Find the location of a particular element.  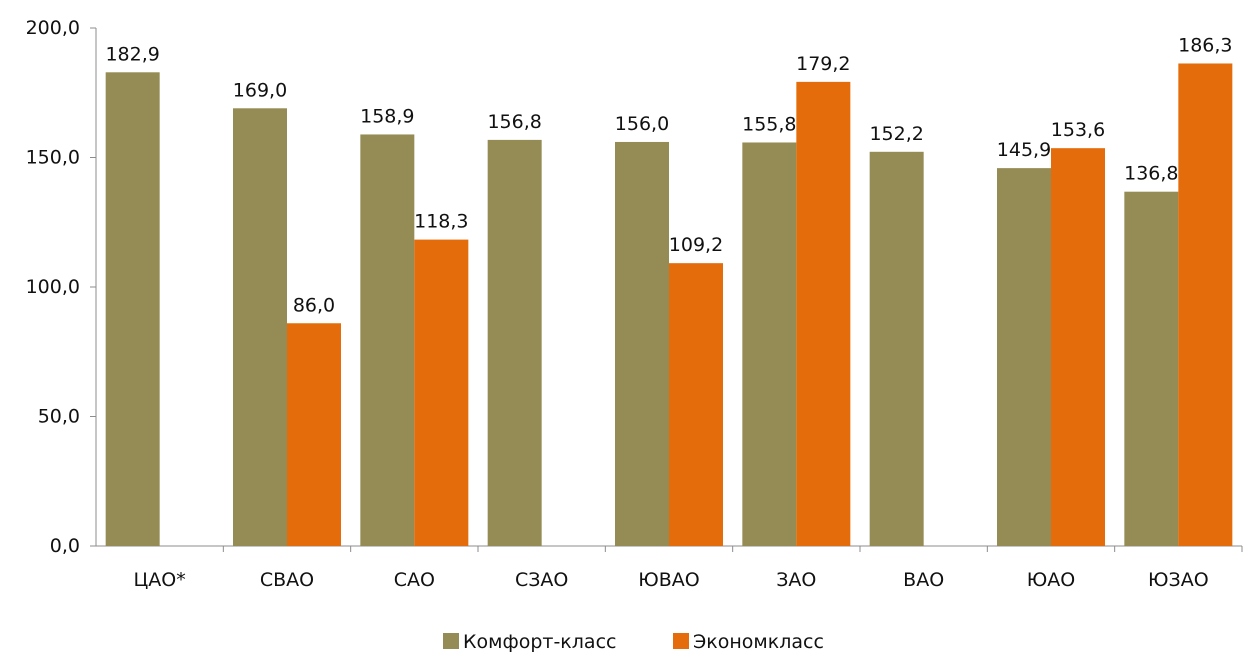

data-label-comfort: 182,9 is located at coordinates (132, 54).